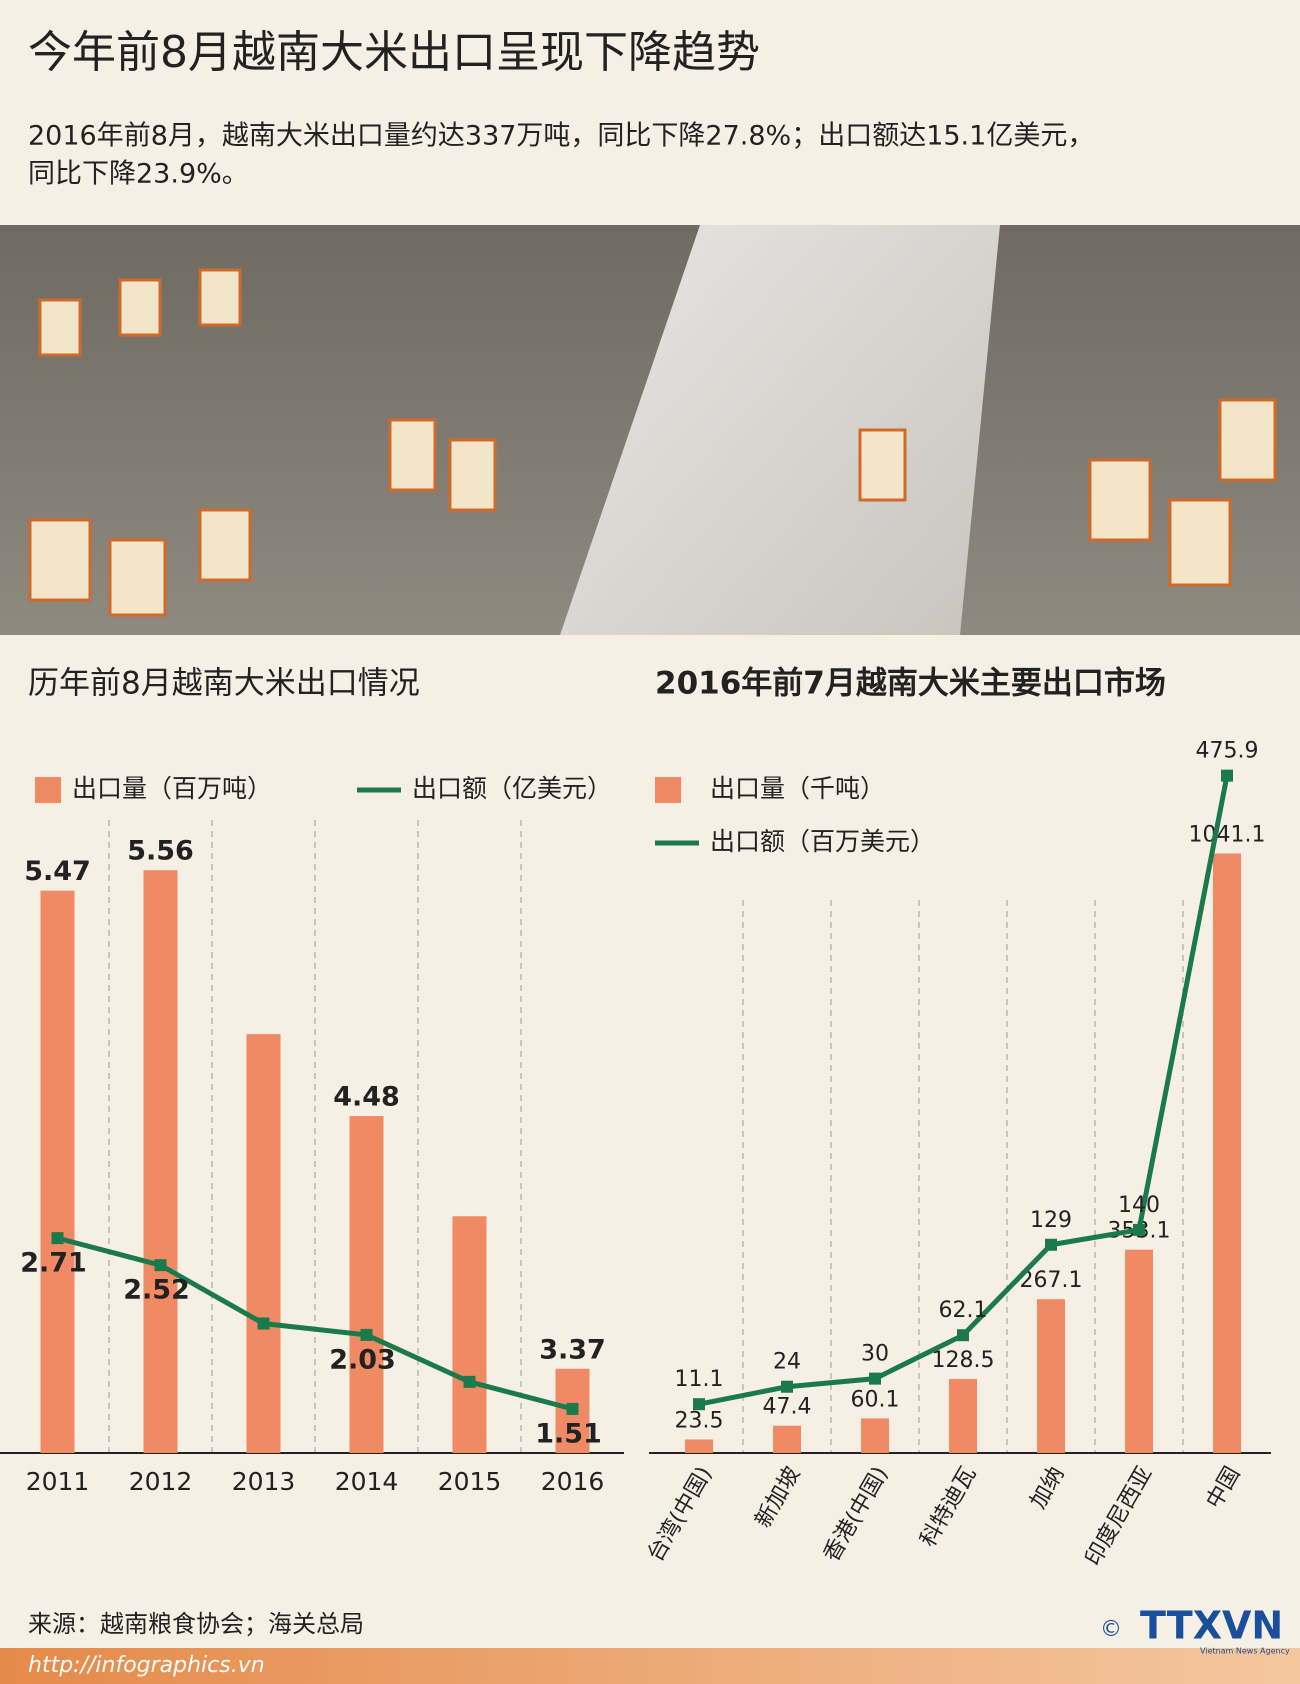  I want to click on line-label: 24, so click(787, 1362).